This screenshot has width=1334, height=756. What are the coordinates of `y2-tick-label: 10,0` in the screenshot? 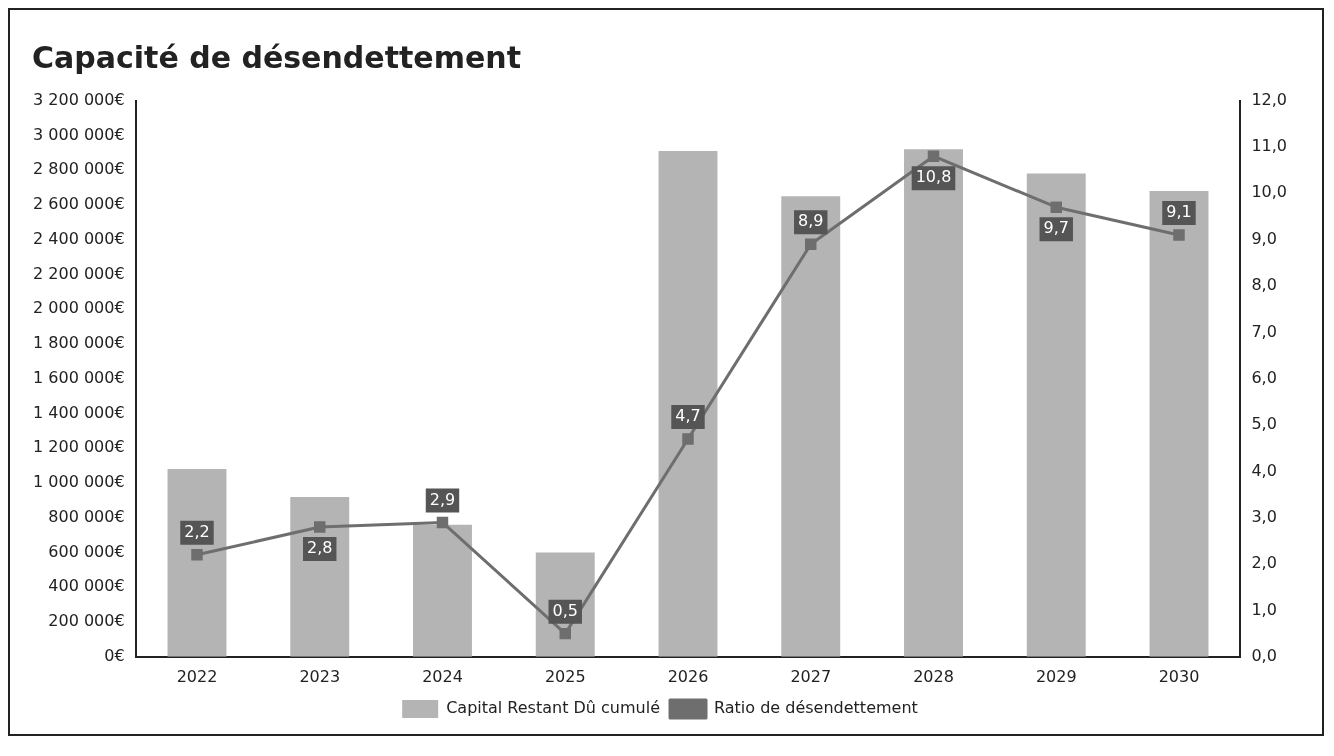 It's located at (1269, 192).